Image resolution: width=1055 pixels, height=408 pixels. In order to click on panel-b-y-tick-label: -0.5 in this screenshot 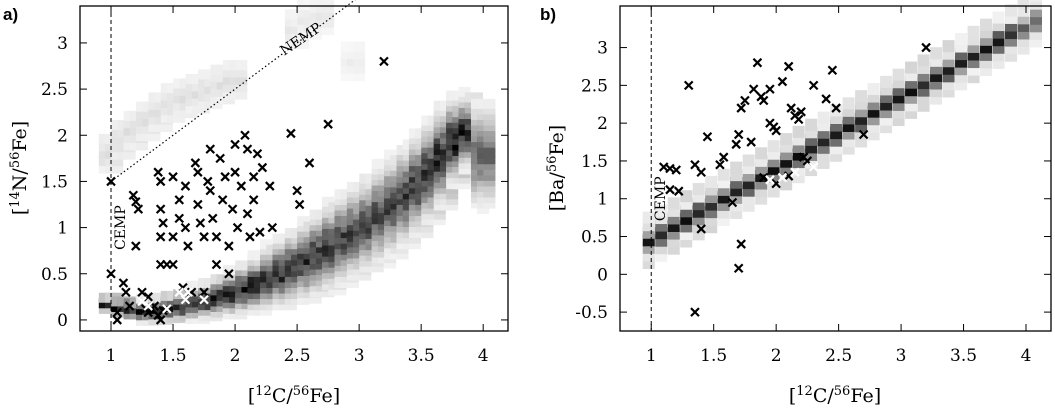, I will do `click(591, 313)`.